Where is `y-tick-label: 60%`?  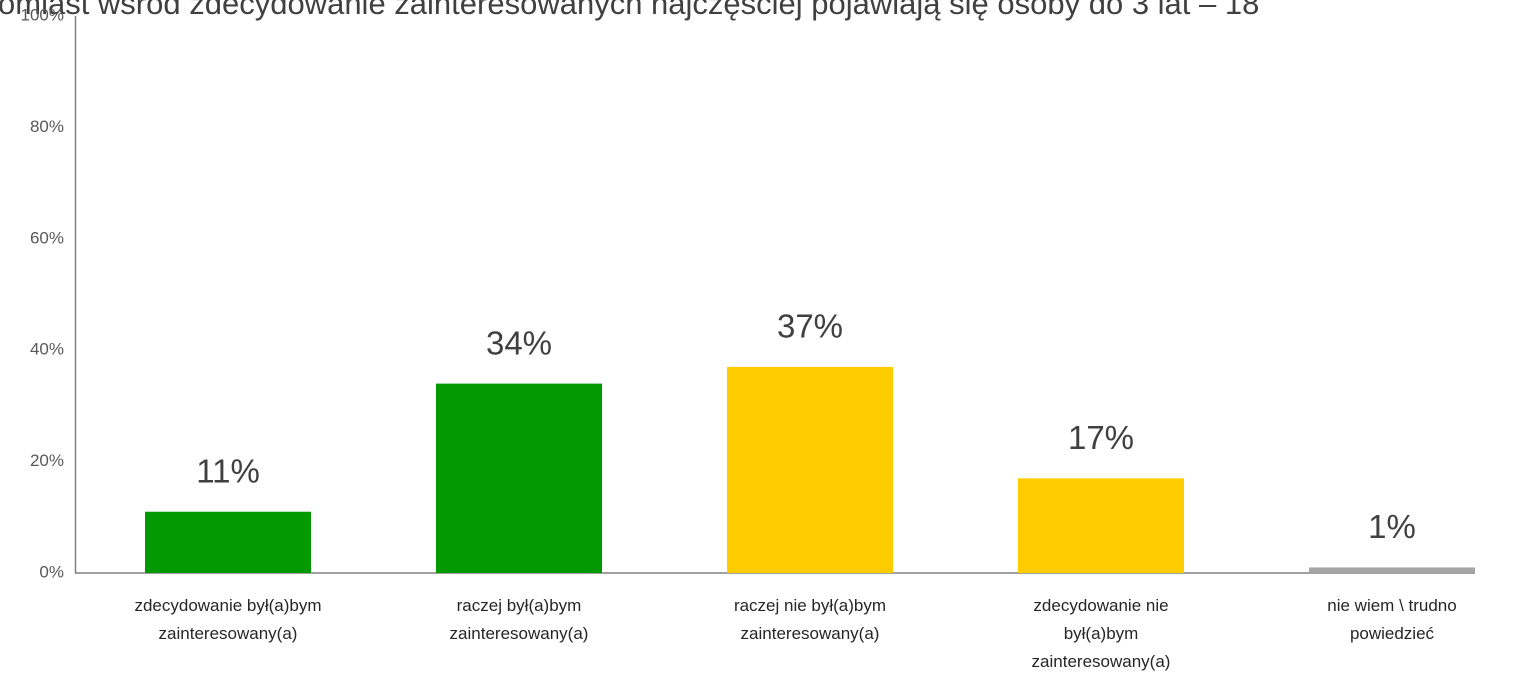
y-tick-label: 60% is located at coordinates (47, 237).